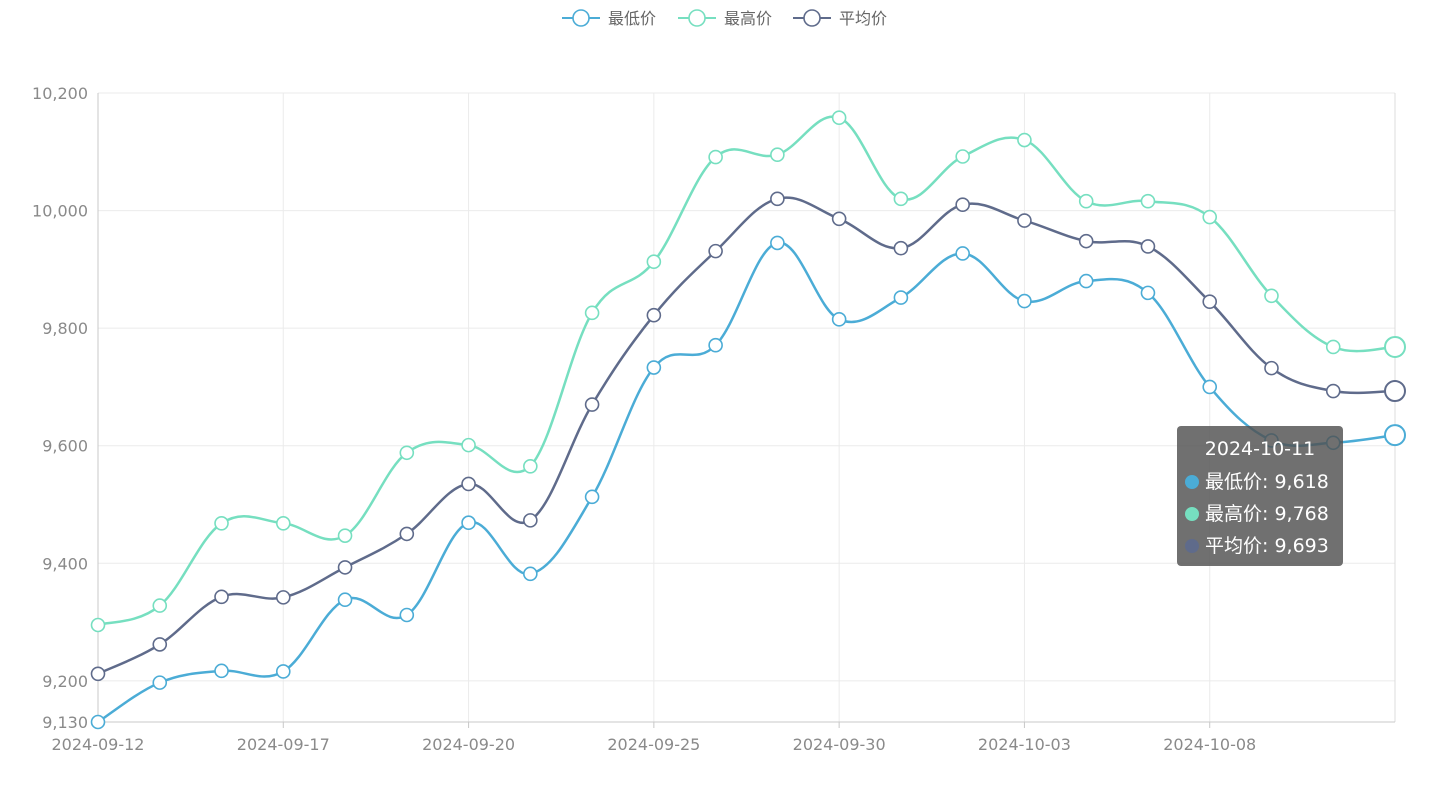 This screenshot has width=1453, height=801. What do you see at coordinates (283, 744) in the screenshot?
I see `x-tick-label: 2024-09-17` at bounding box center [283, 744].